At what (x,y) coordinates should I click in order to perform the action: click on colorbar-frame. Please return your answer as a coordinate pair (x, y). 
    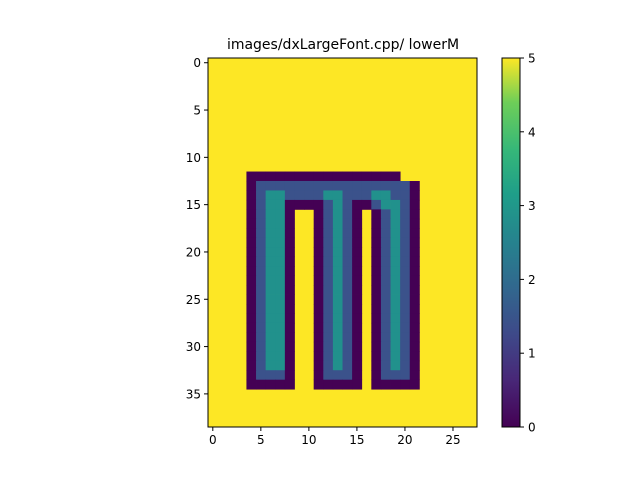
    Looking at the image, I should click on (511, 242).